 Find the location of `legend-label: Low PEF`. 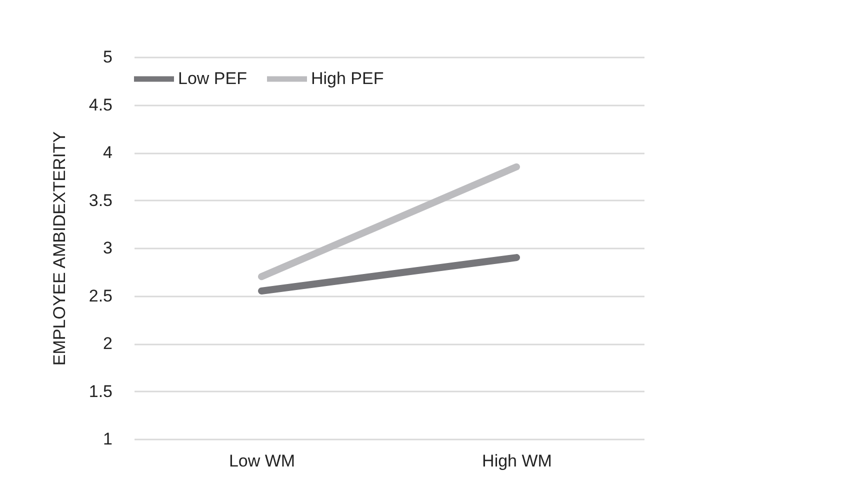

legend-label: Low PEF is located at coordinates (212, 78).